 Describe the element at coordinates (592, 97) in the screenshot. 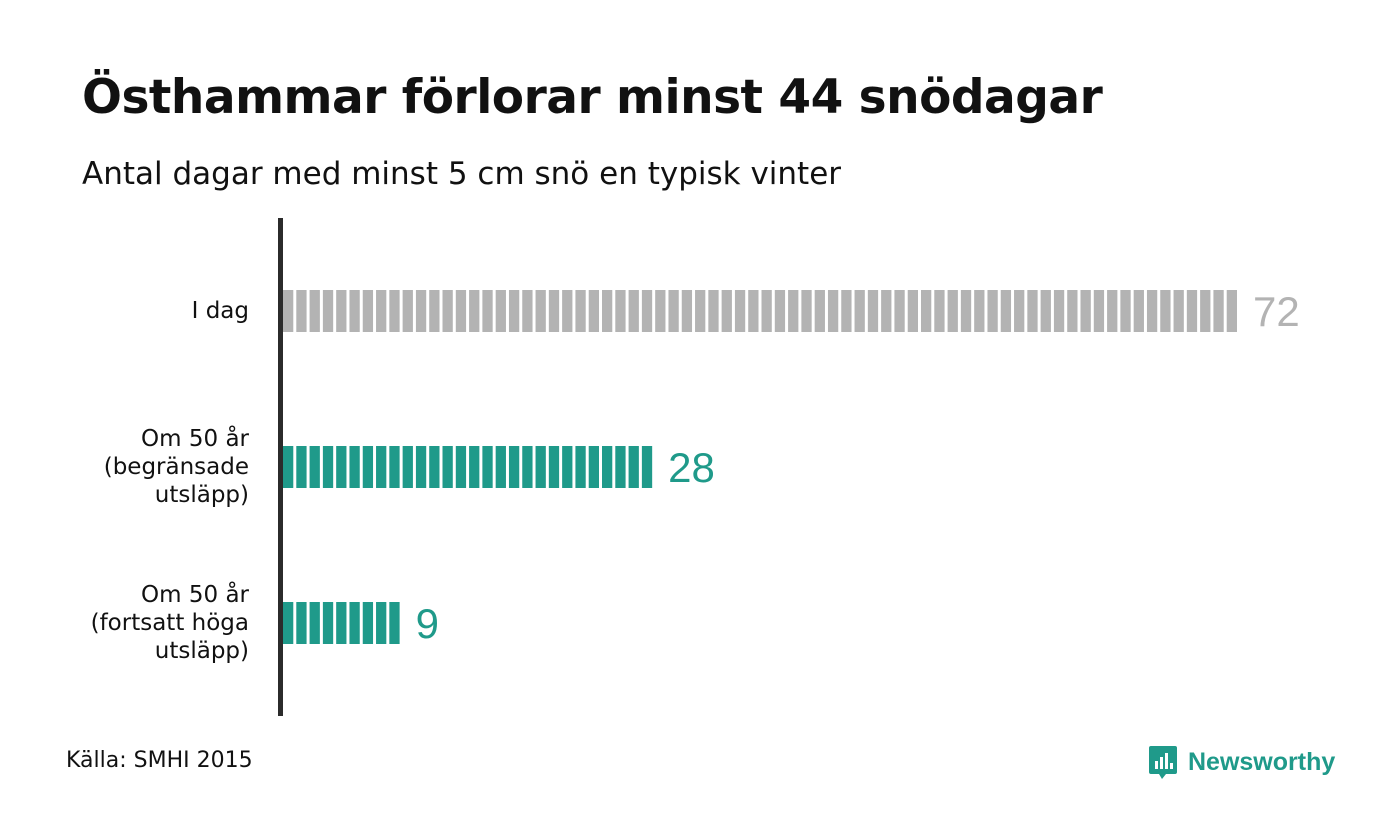

I see `chart-title: Östhammar förlorar minst 44 snödagar` at that location.